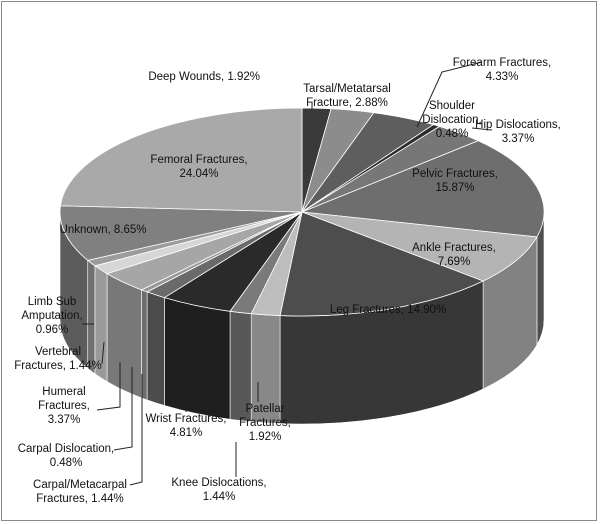 This screenshot has width=600, height=524. Describe the element at coordinates (388, 310) in the screenshot. I see `data-label-leg-fractures: Leg Fractures, 14.90%` at that location.